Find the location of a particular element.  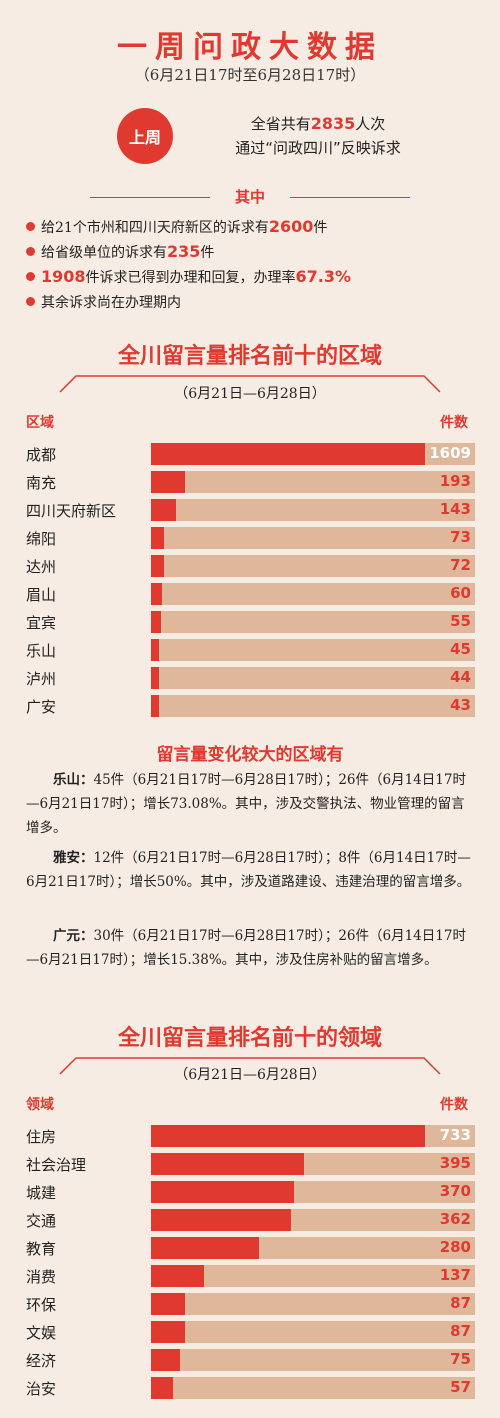

field-category-label: 社会治理 is located at coordinates (56, 1165).